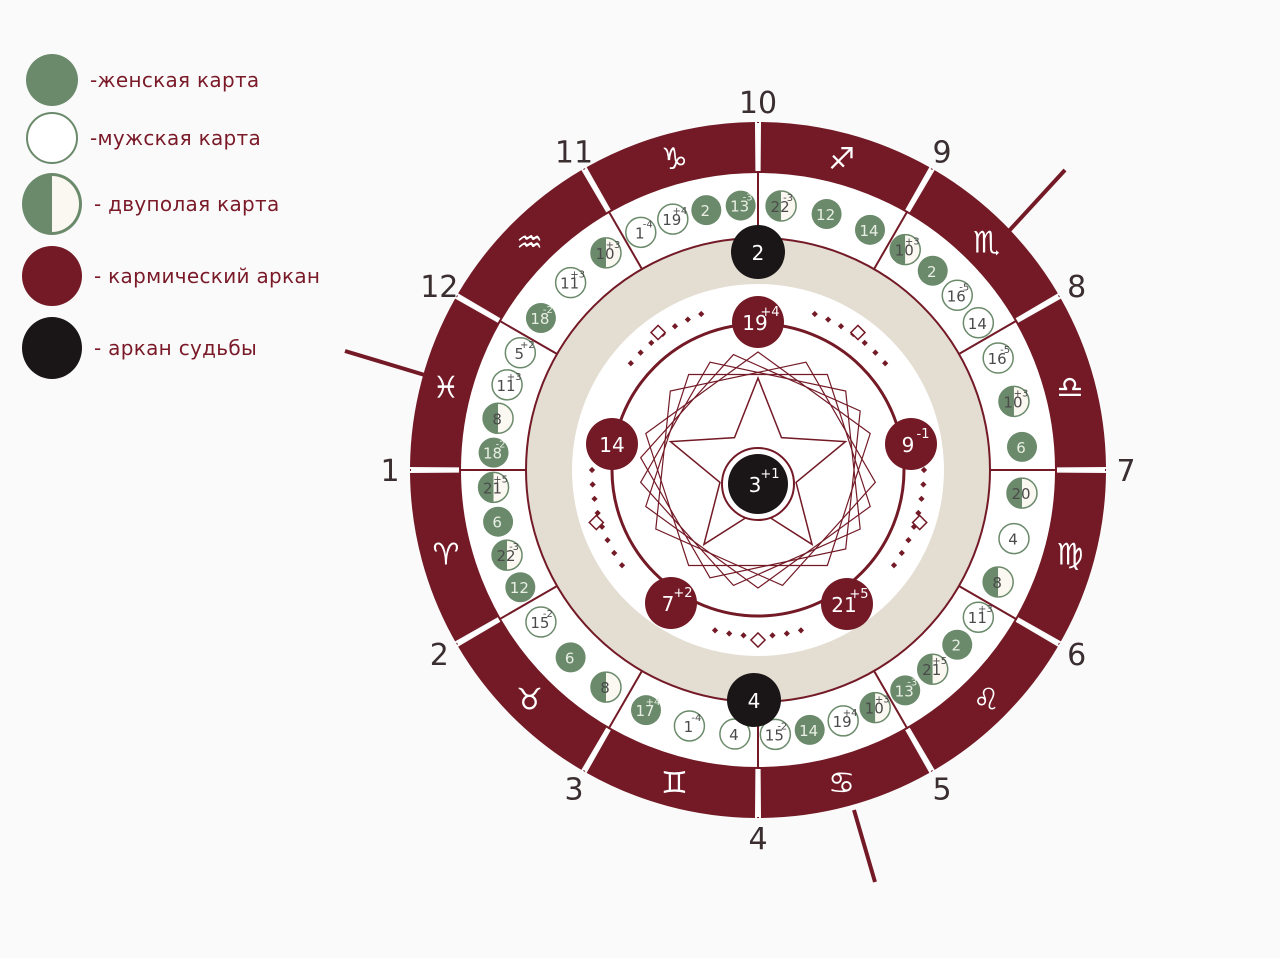 Image resolution: width=1280 pixels, height=958 pixels. I want to click on card-number: 1, so click(640, 233).